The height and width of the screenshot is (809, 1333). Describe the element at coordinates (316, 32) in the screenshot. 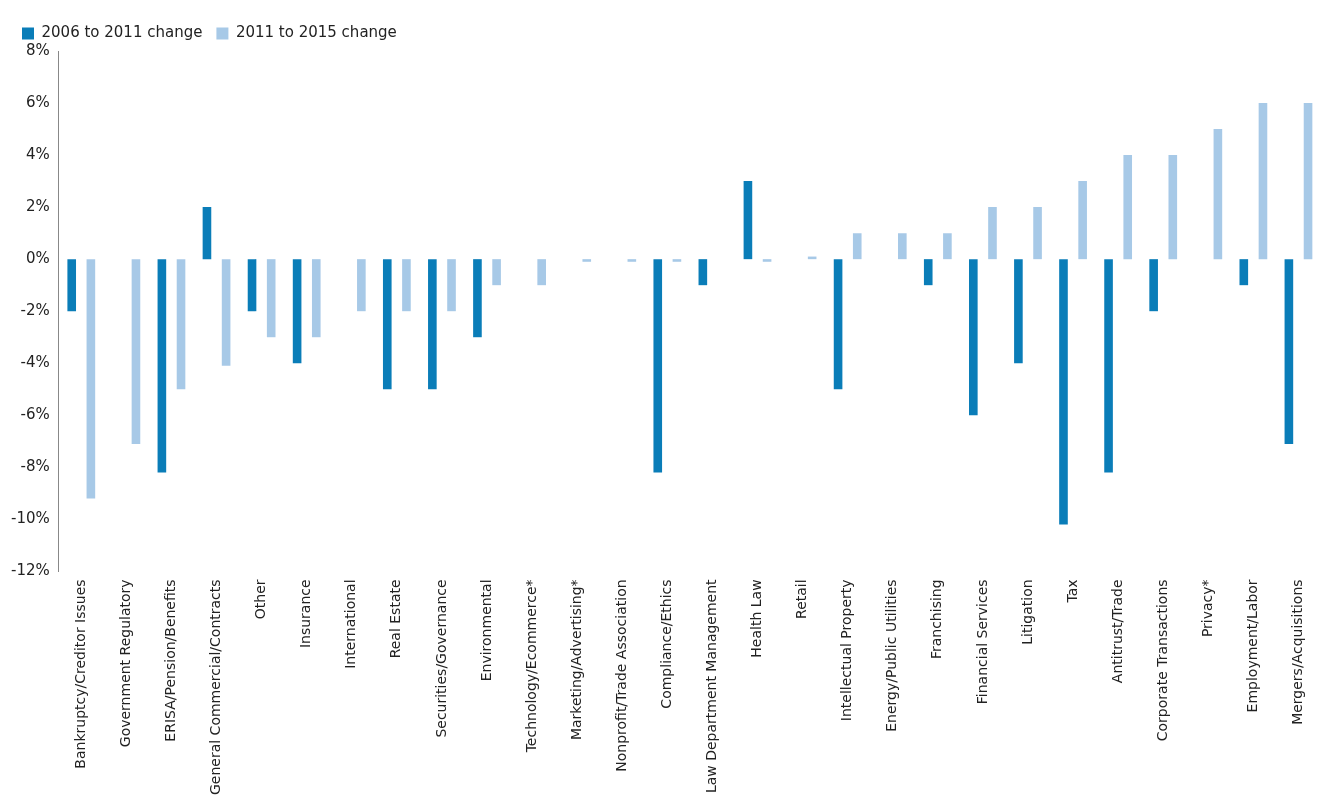

I see `legend-label: 2011 to 2015 change` at that location.